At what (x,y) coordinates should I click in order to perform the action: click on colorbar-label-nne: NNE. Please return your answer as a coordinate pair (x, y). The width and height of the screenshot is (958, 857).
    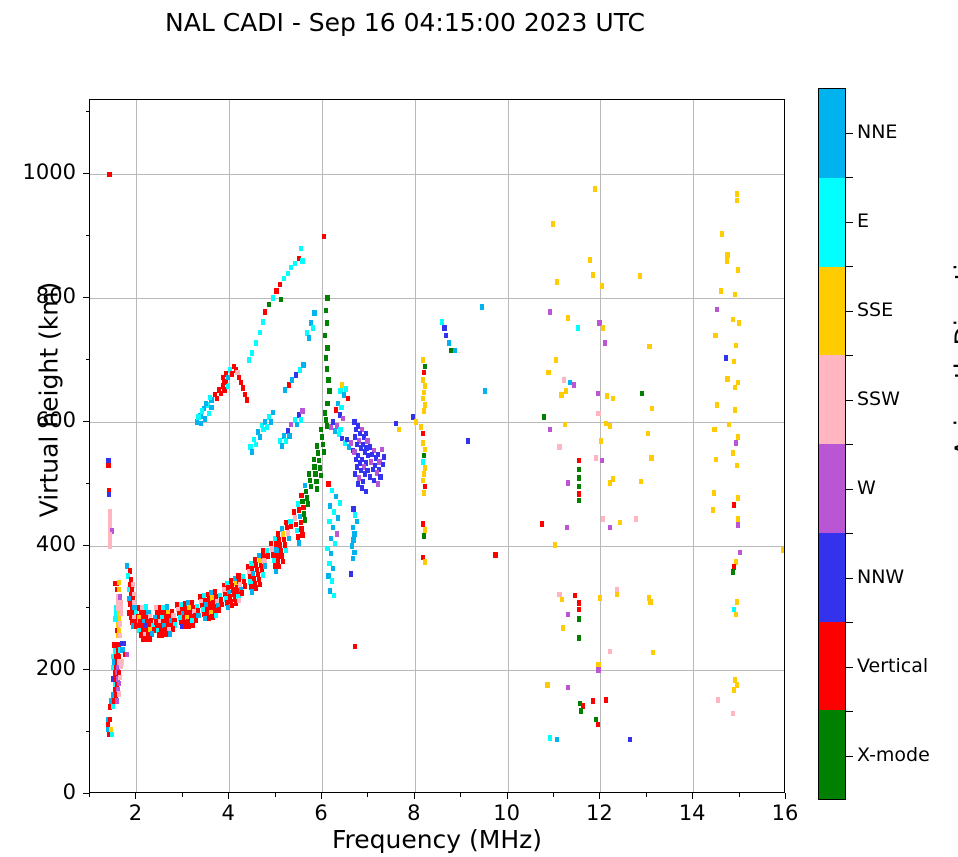
    Looking at the image, I should click on (877, 131).